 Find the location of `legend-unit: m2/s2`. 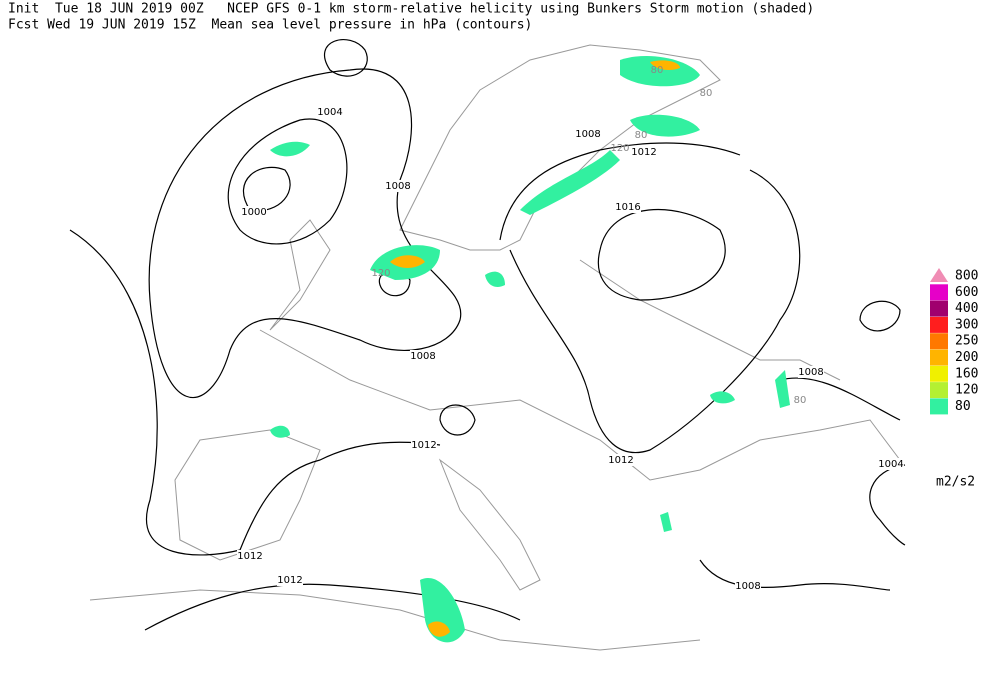

legend-unit: m2/s2 is located at coordinates (955, 482).